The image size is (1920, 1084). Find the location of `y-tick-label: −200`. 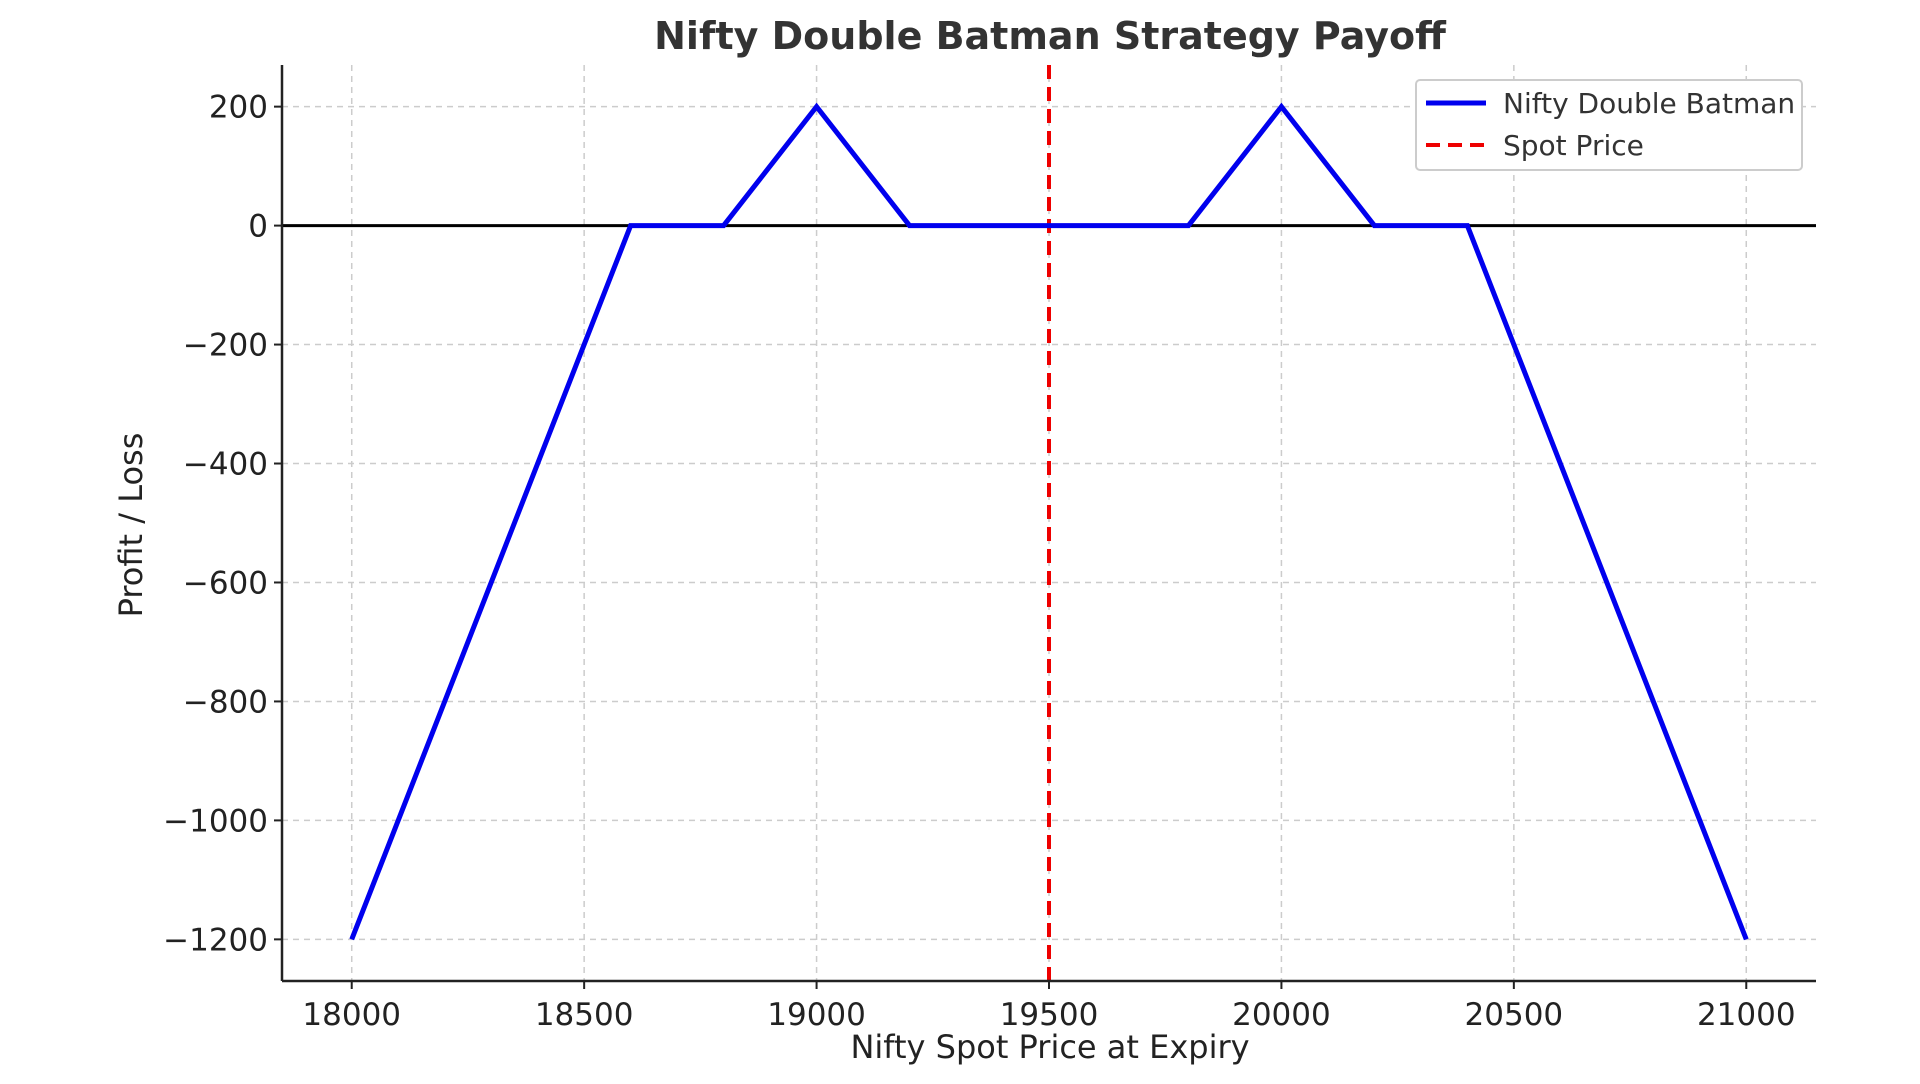

y-tick-label: −200 is located at coordinates (225, 346).